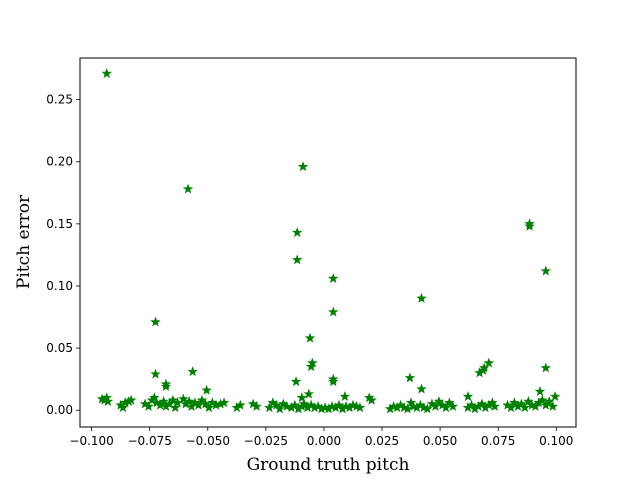 This screenshot has width=640, height=480. I want to click on x-tick-label: −0.075, so click(149, 441).